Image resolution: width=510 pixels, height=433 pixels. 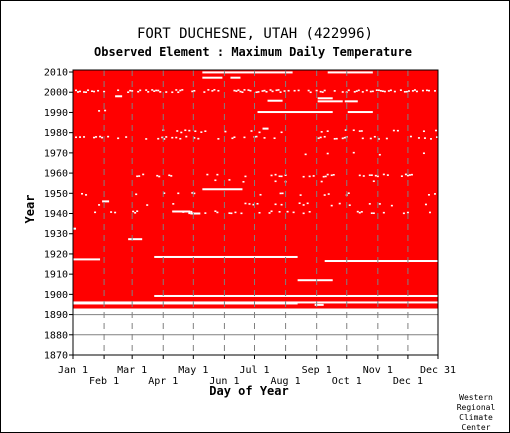 What do you see at coordinates (163, 381) in the screenshot?
I see `x-tick-label: Apr 1` at bounding box center [163, 381].